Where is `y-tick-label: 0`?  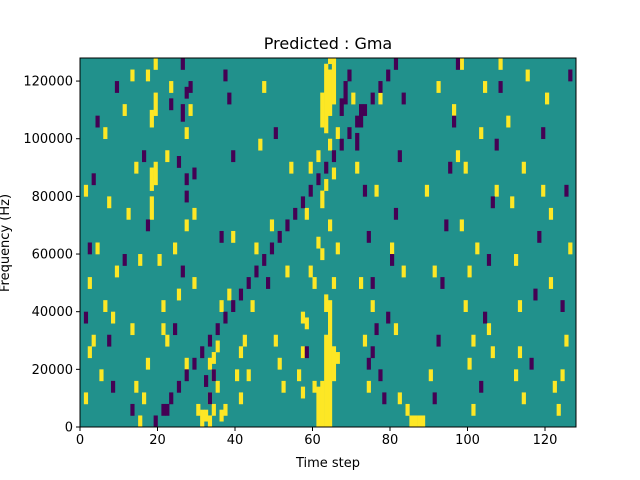 y-tick-label: 0 is located at coordinates (69, 428).